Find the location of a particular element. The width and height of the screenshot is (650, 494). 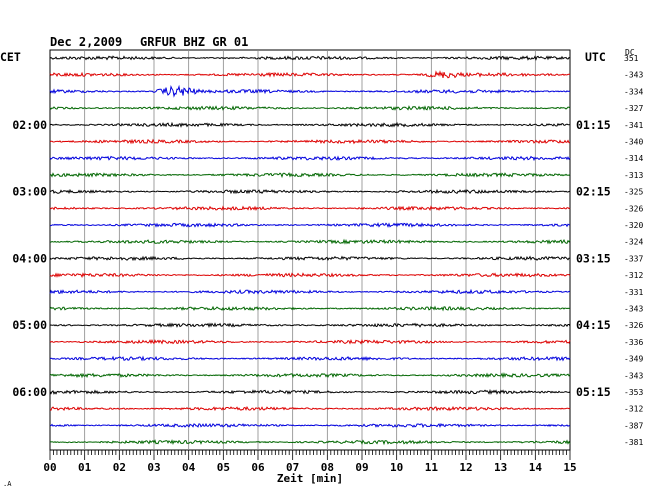

dc-offset-value: -341 is located at coordinates (633, 125).